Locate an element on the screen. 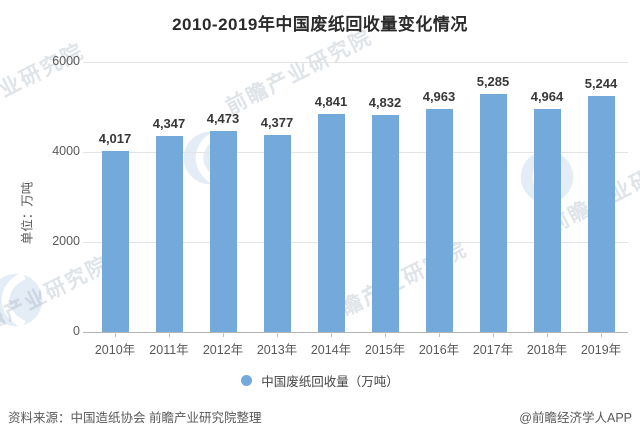  legend: 中国废纸回收量（万吨） is located at coordinates (320, 380).